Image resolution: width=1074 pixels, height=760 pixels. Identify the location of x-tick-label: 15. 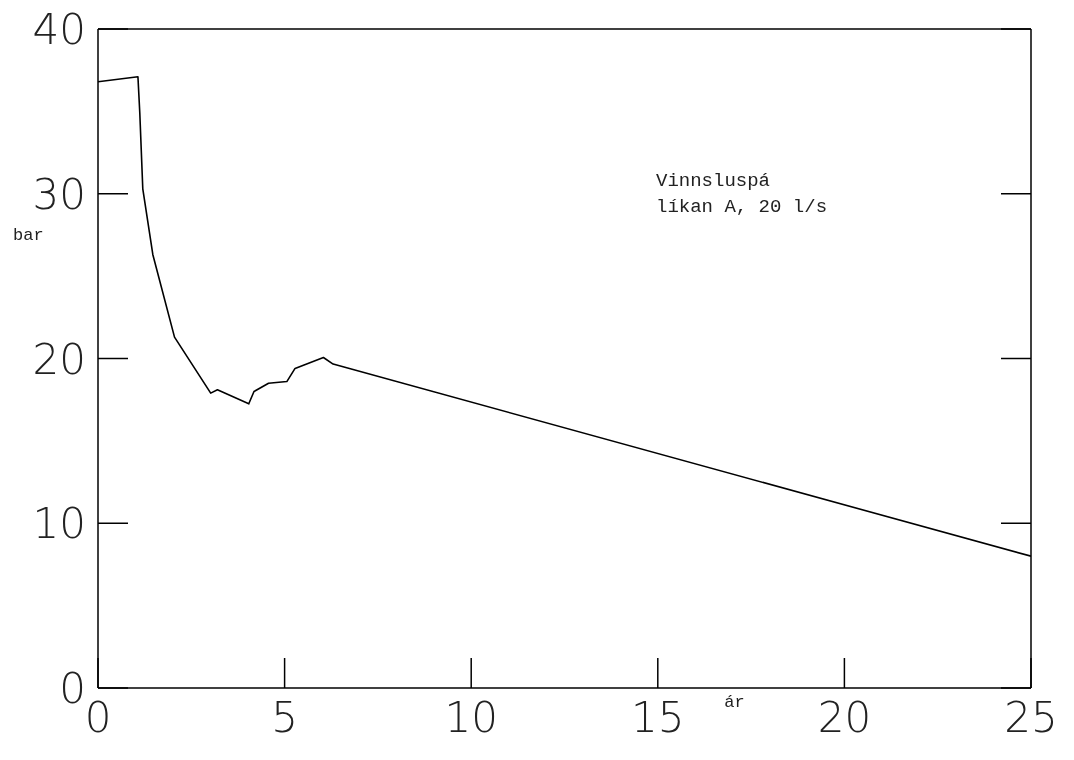
(658, 717).